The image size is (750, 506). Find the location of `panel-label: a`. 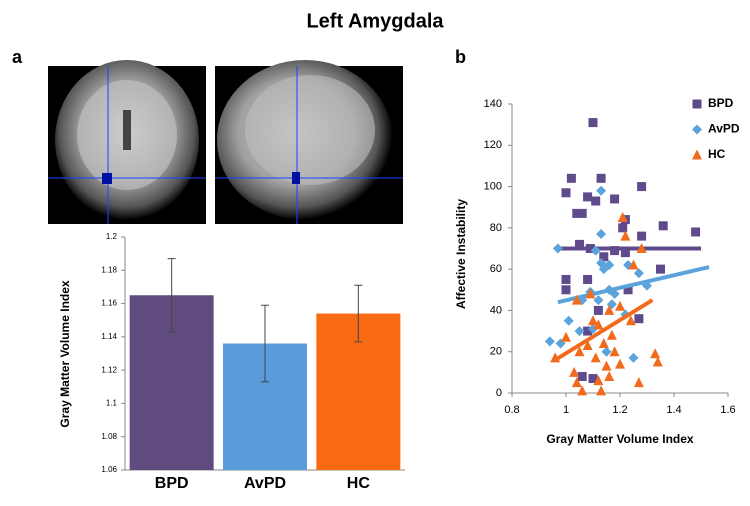

panel-label: a is located at coordinates (17, 57).